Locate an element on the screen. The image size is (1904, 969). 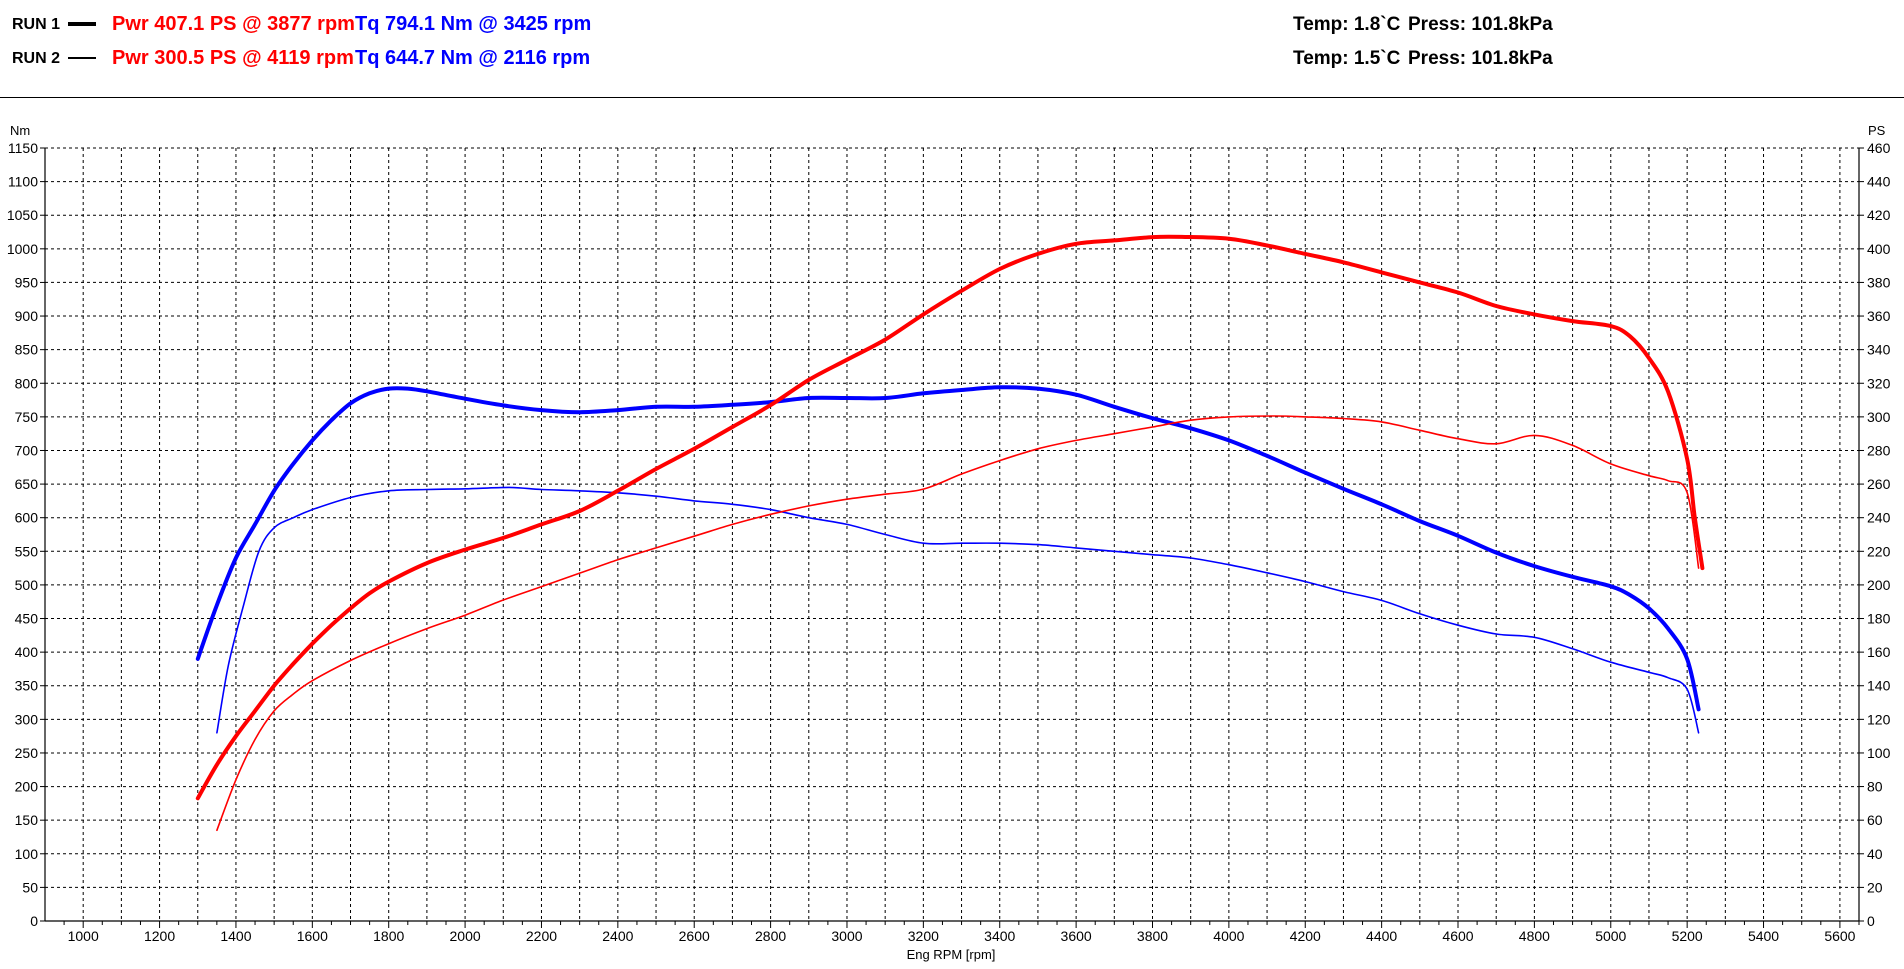
x-tick-label: 5200 is located at coordinates (1687, 936).